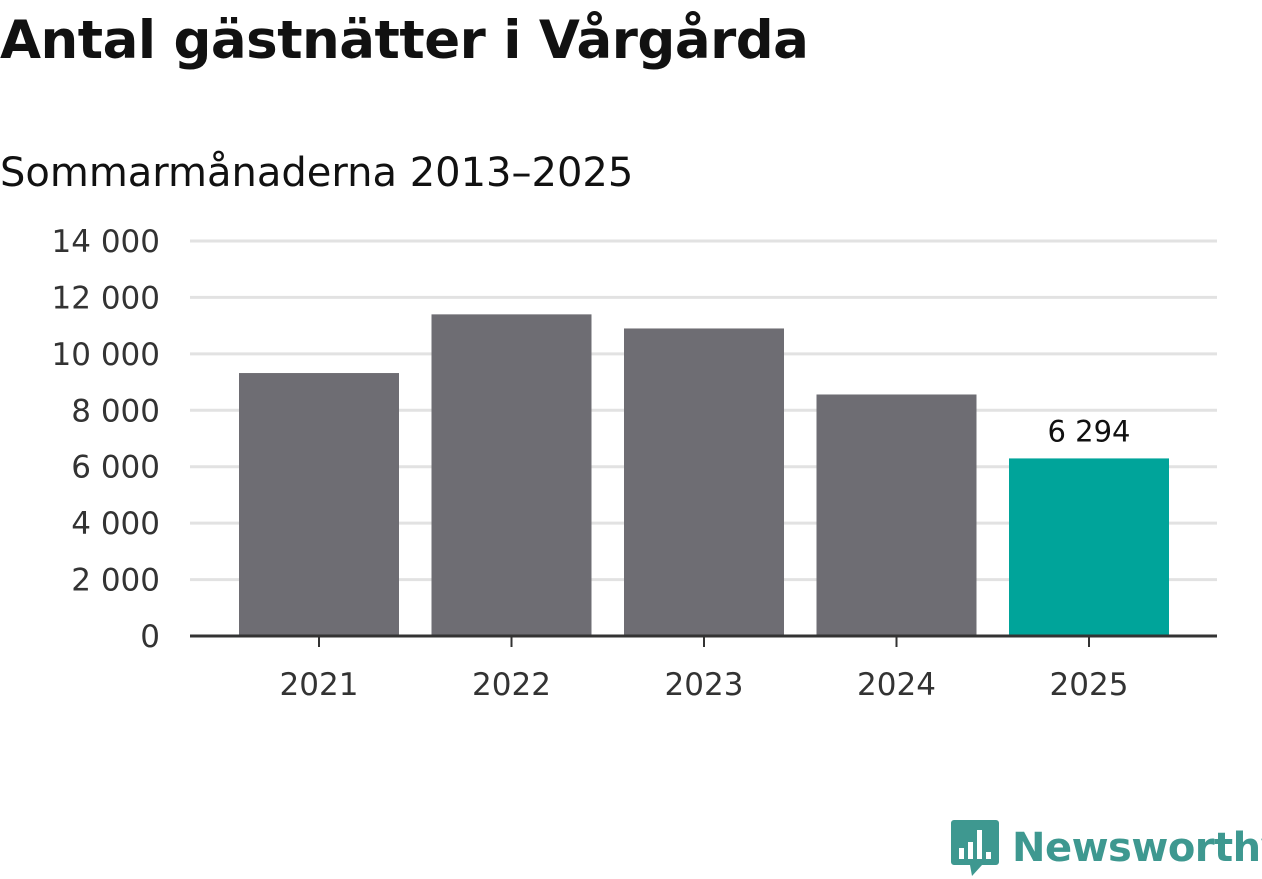  What do you see at coordinates (106, 355) in the screenshot?
I see `y-tick-label: 10 000` at bounding box center [106, 355].